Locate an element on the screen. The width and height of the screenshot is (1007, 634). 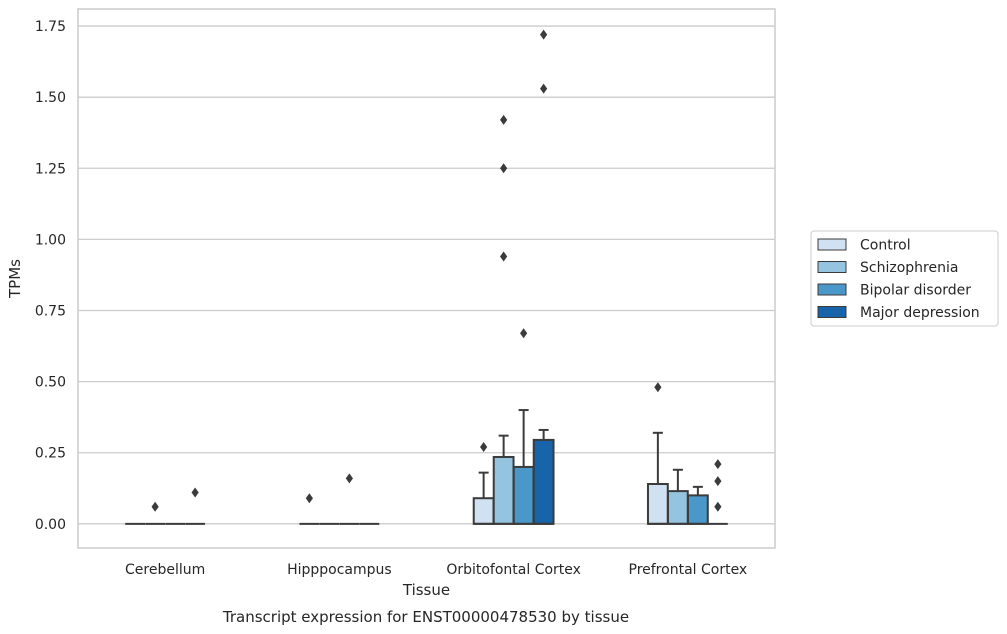
legend-frame is located at coordinates (904, 278).